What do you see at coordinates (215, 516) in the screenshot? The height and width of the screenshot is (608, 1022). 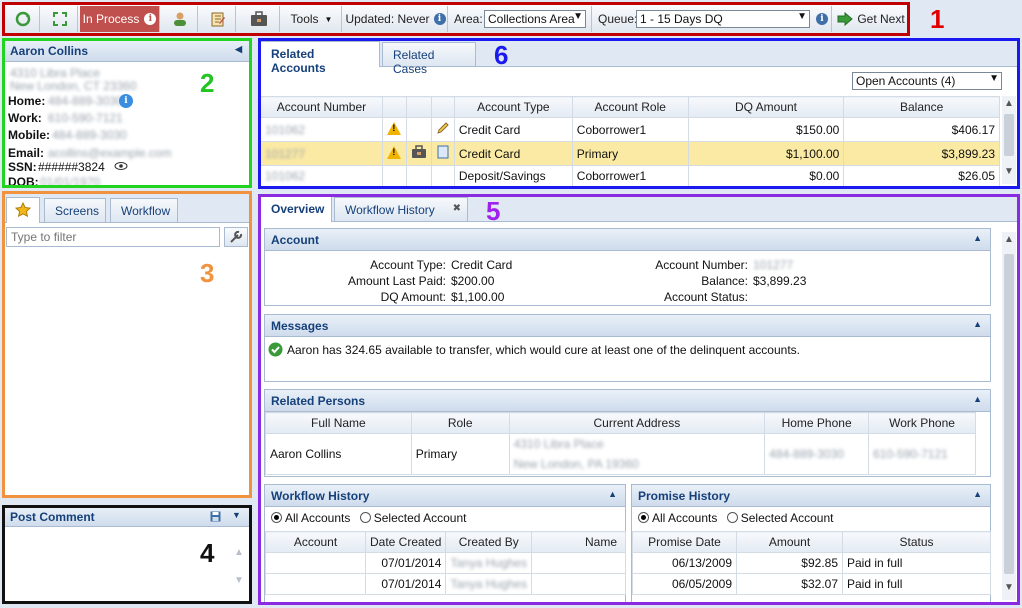 I see `save-icon` at bounding box center [215, 516].